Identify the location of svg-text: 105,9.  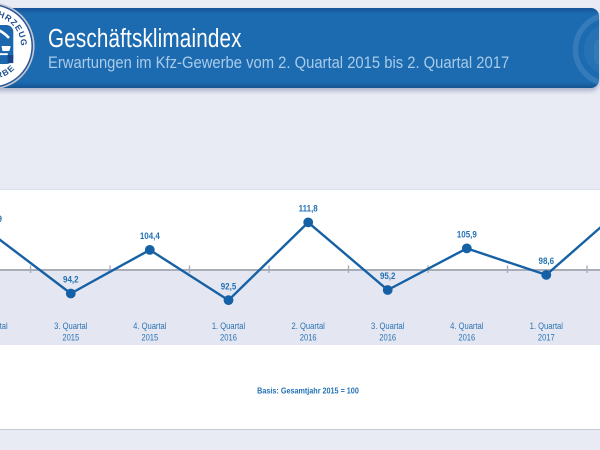
(467, 234).